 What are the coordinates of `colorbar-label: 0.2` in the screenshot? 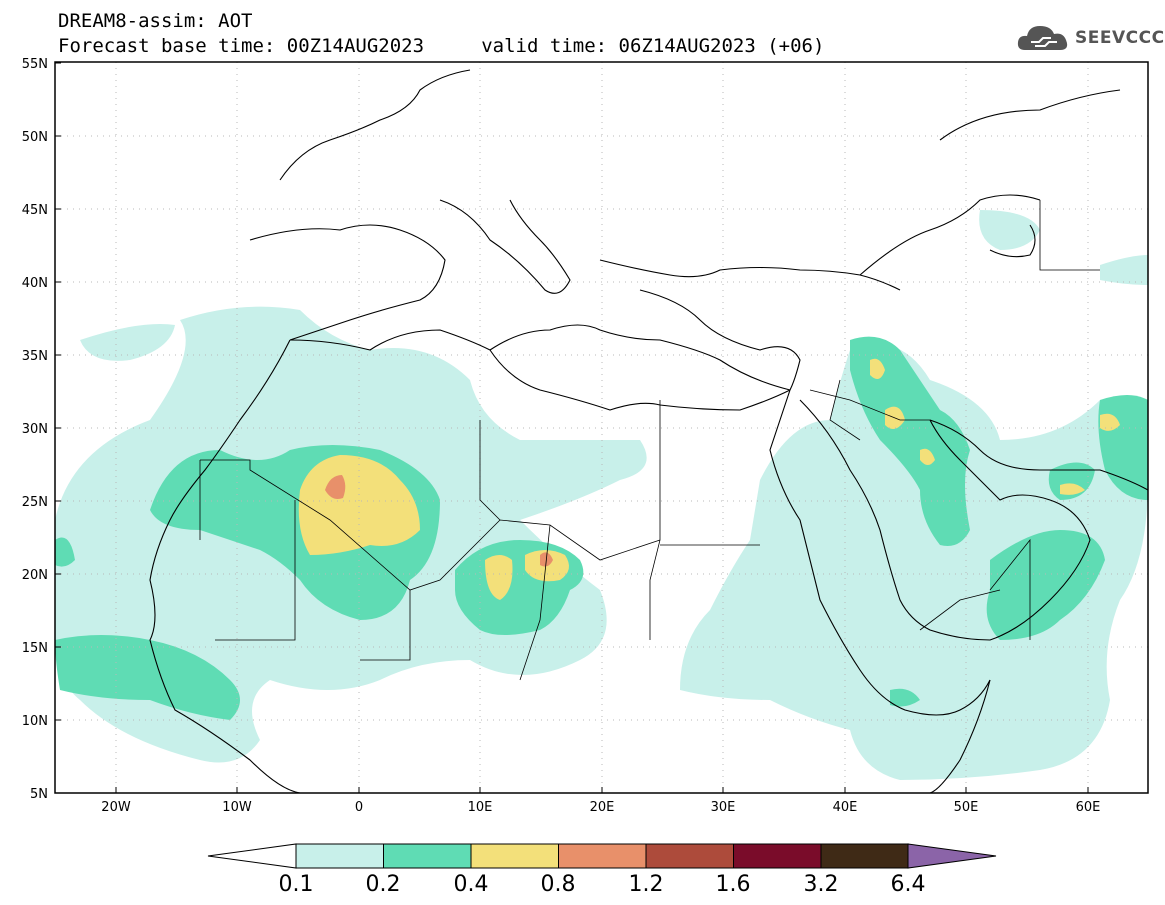 It's located at (383, 884).